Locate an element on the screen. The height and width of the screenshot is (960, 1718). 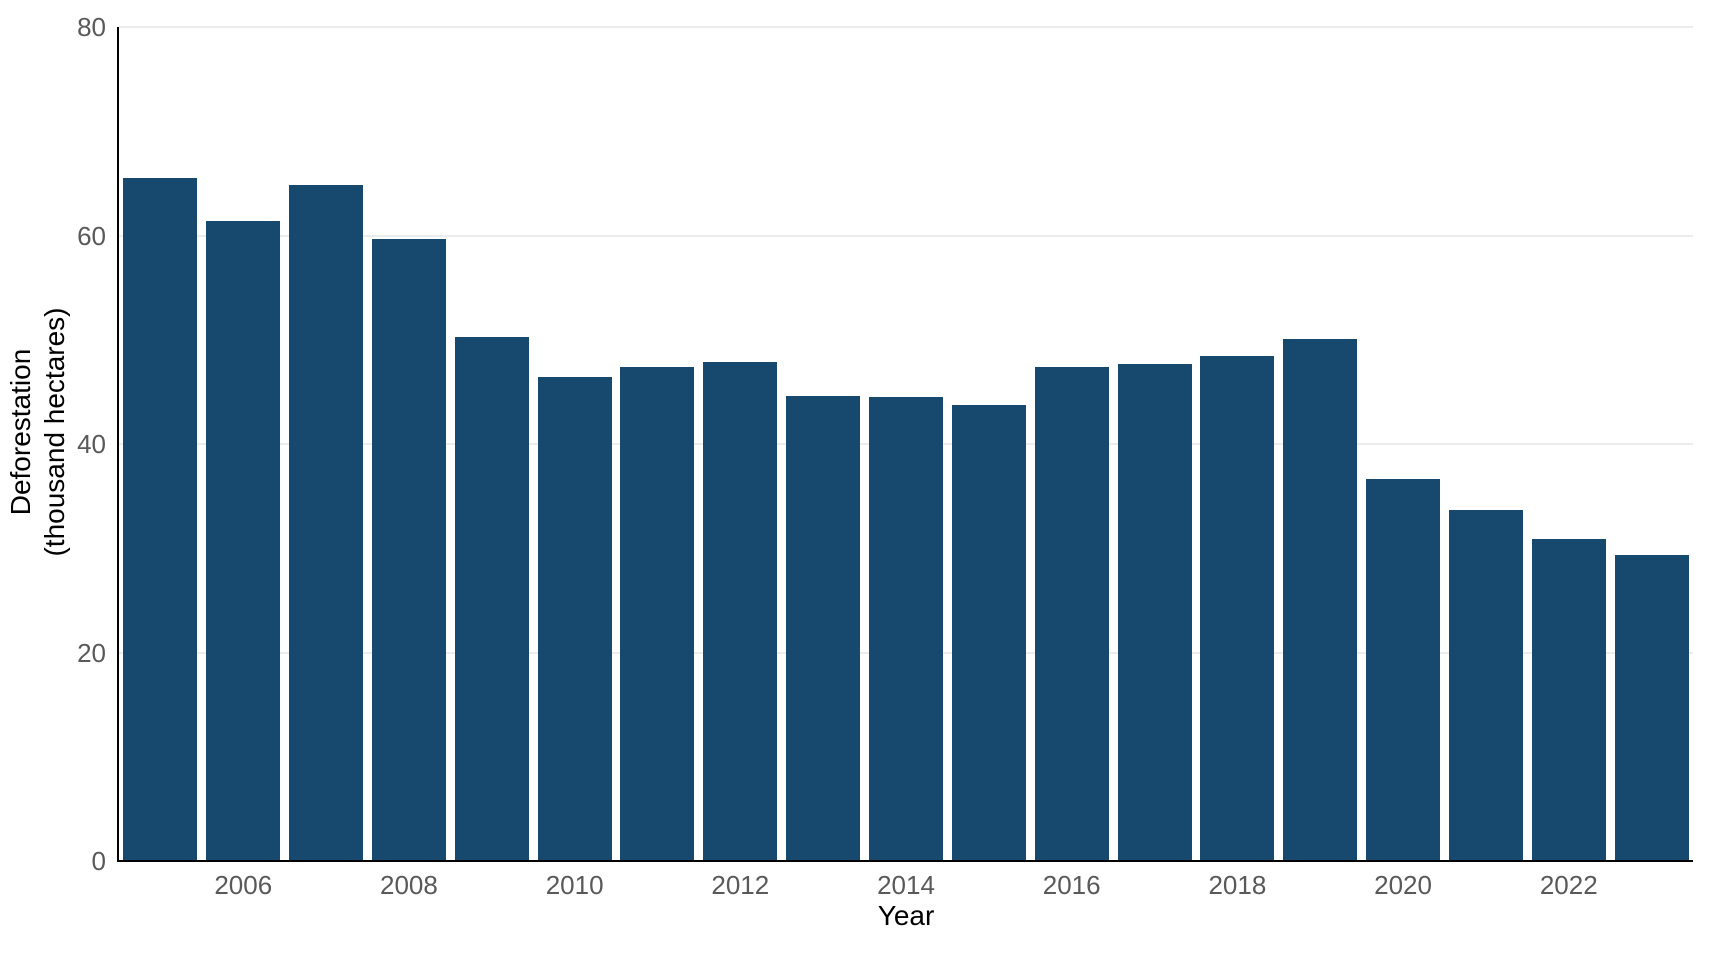
bar-2006 is located at coordinates (243, 540).